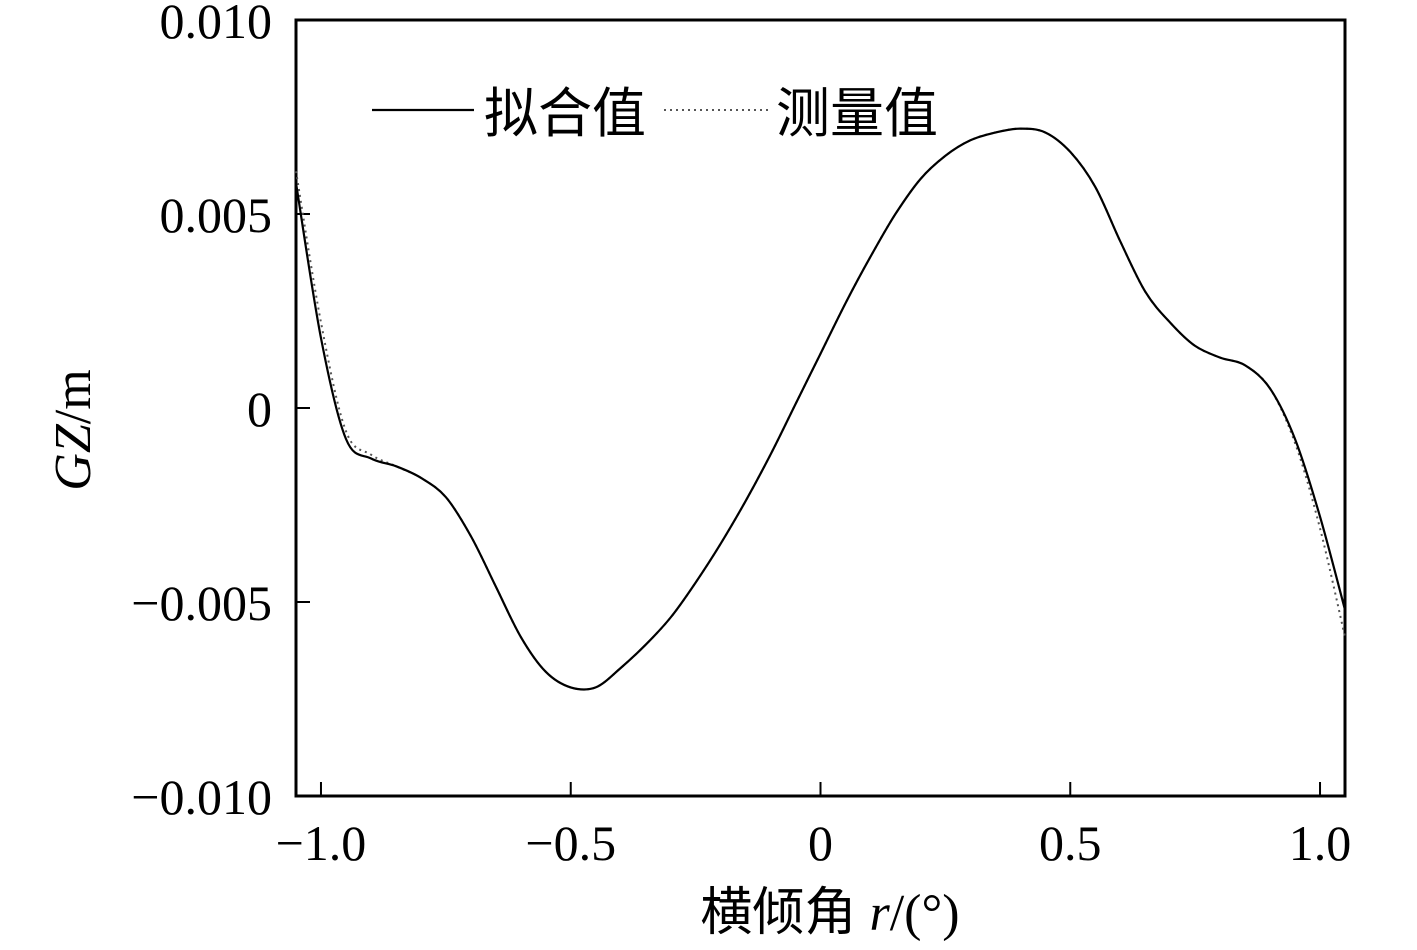 The width and height of the screenshot is (1417, 950). I want to click on y-tick-label: −0.005, so click(201, 603).